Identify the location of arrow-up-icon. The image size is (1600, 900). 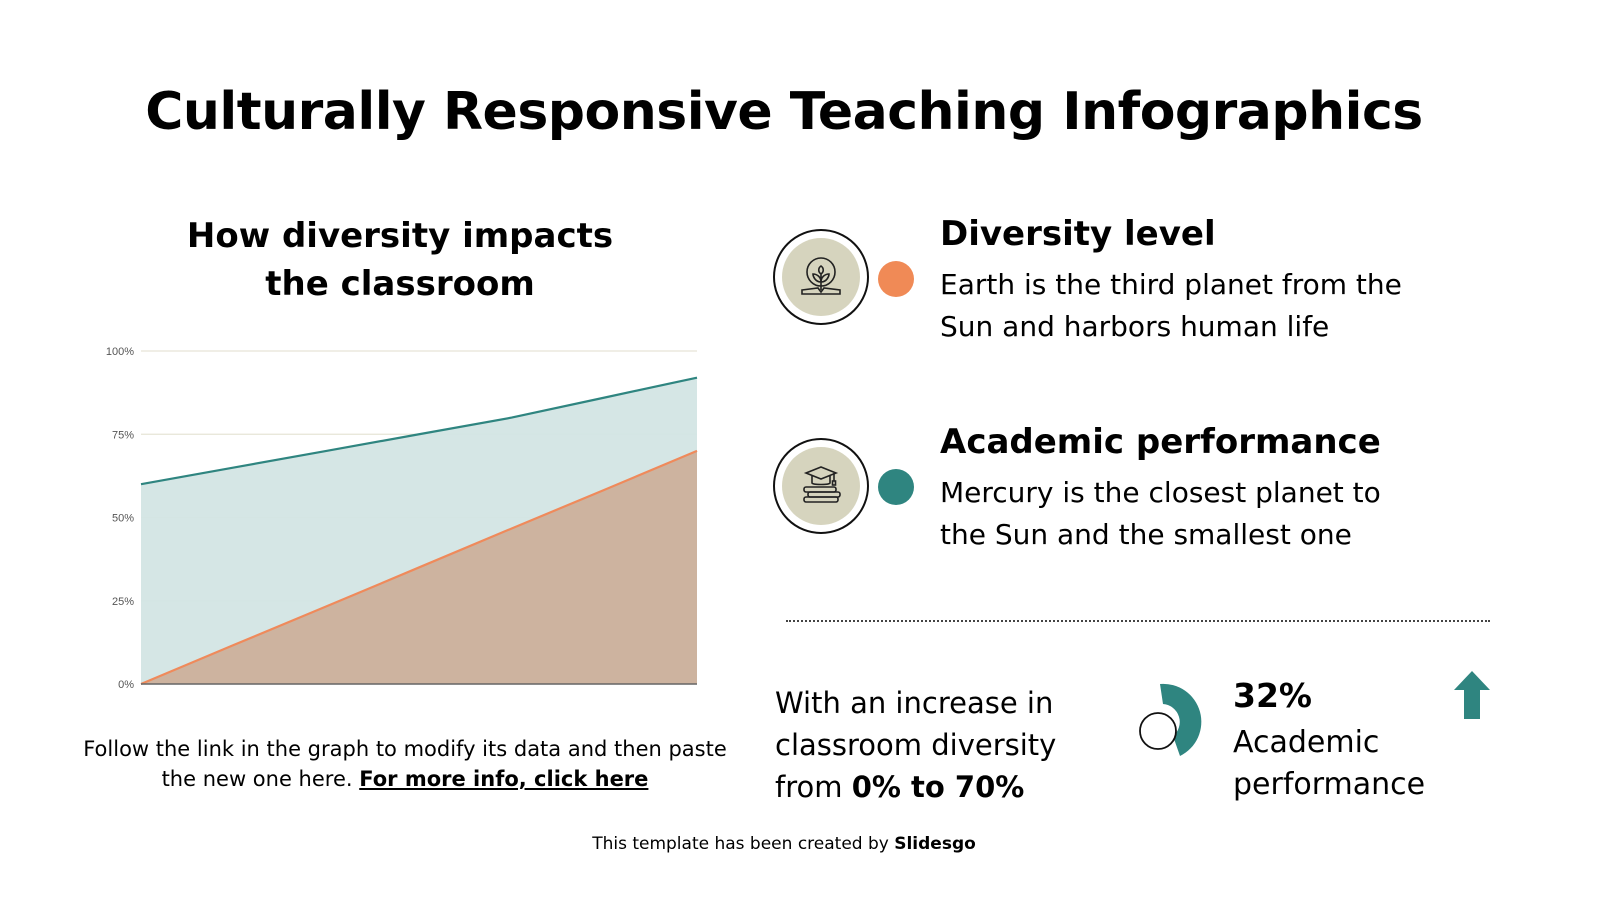
(1472, 695).